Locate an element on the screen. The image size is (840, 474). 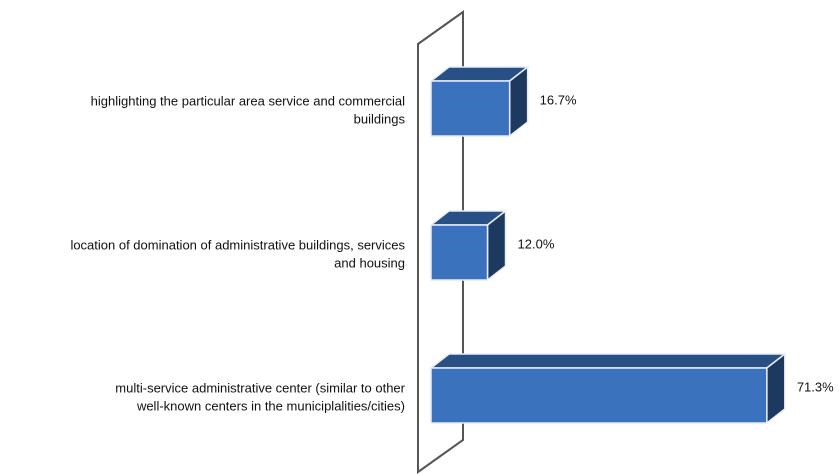
value-label: 16.7% is located at coordinates (558, 99).